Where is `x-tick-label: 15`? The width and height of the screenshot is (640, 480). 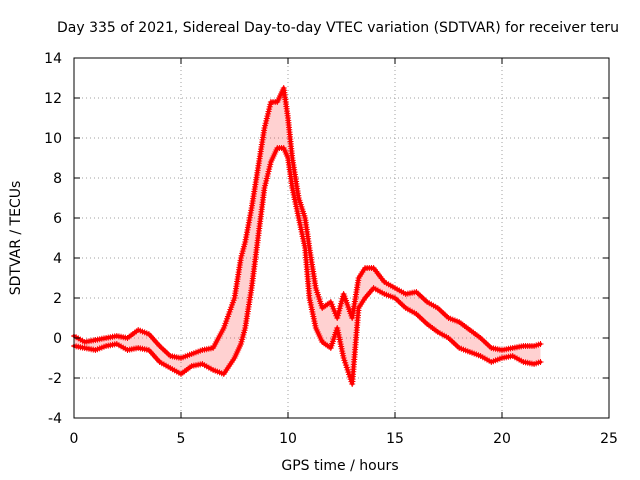 x-tick-label: 15 is located at coordinates (395, 439).